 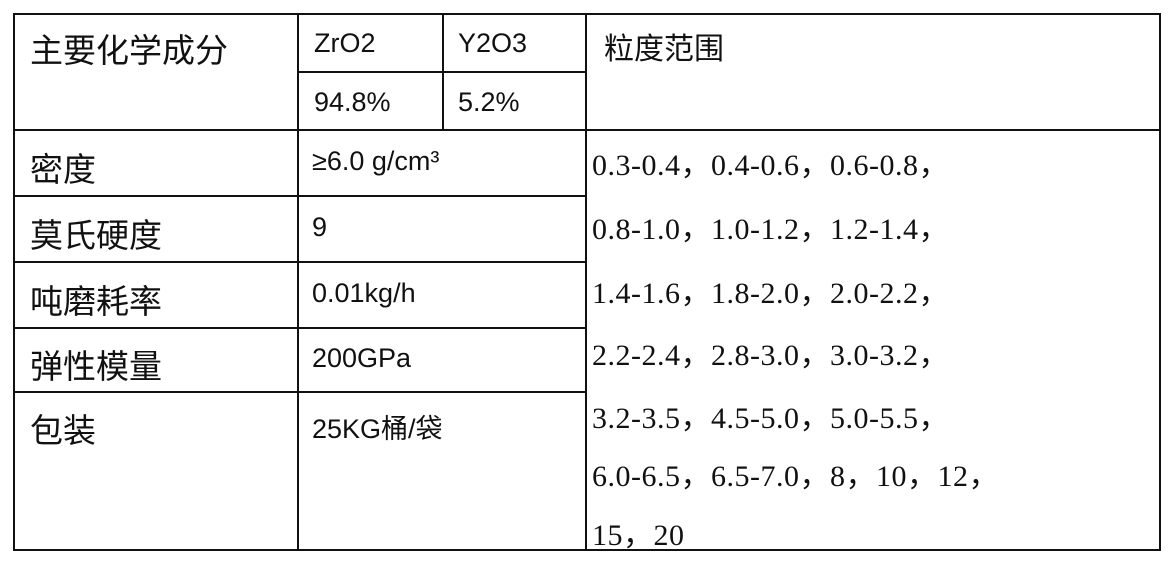 What do you see at coordinates (63, 169) in the screenshot?
I see `property-label: 密度` at bounding box center [63, 169].